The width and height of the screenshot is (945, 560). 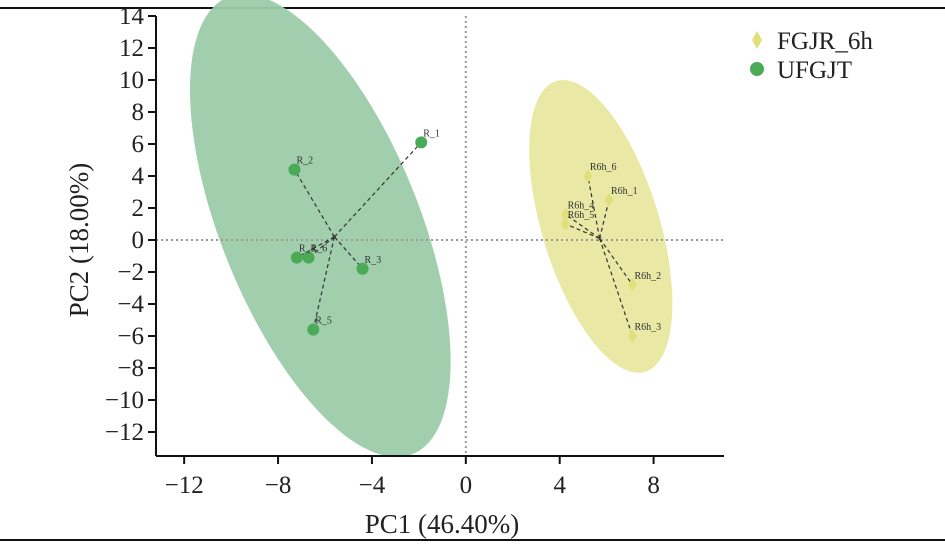 What do you see at coordinates (138, 112) in the screenshot?
I see `y-tick-label: 8` at bounding box center [138, 112].